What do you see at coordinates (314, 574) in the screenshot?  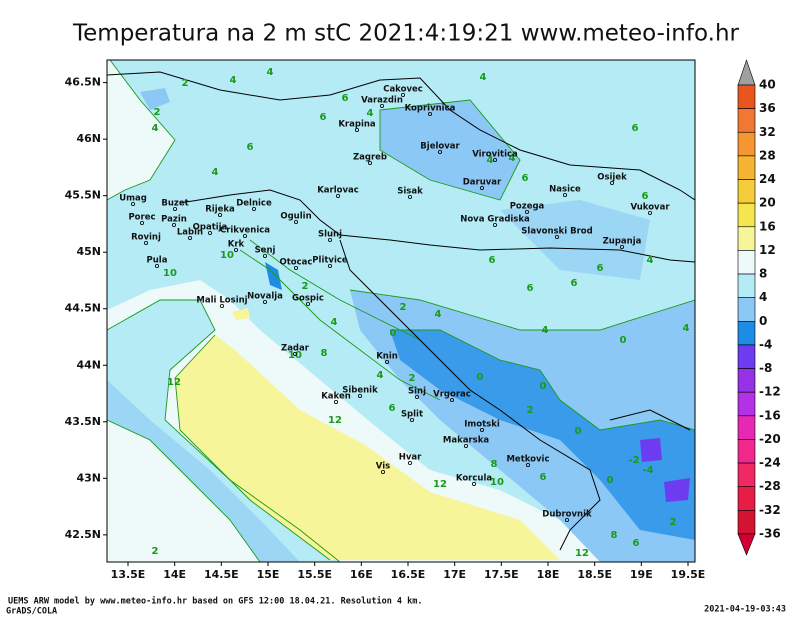 I see `x-tick-label: 15.5E` at bounding box center [314, 574].